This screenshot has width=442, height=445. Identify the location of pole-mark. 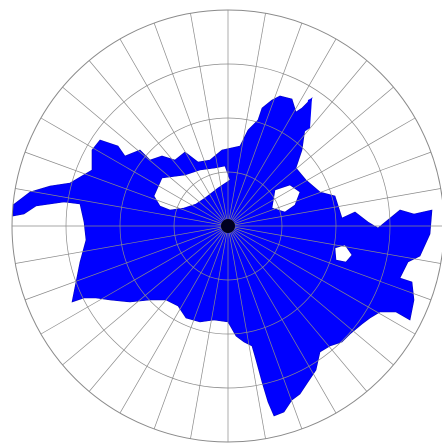
(228, 226).